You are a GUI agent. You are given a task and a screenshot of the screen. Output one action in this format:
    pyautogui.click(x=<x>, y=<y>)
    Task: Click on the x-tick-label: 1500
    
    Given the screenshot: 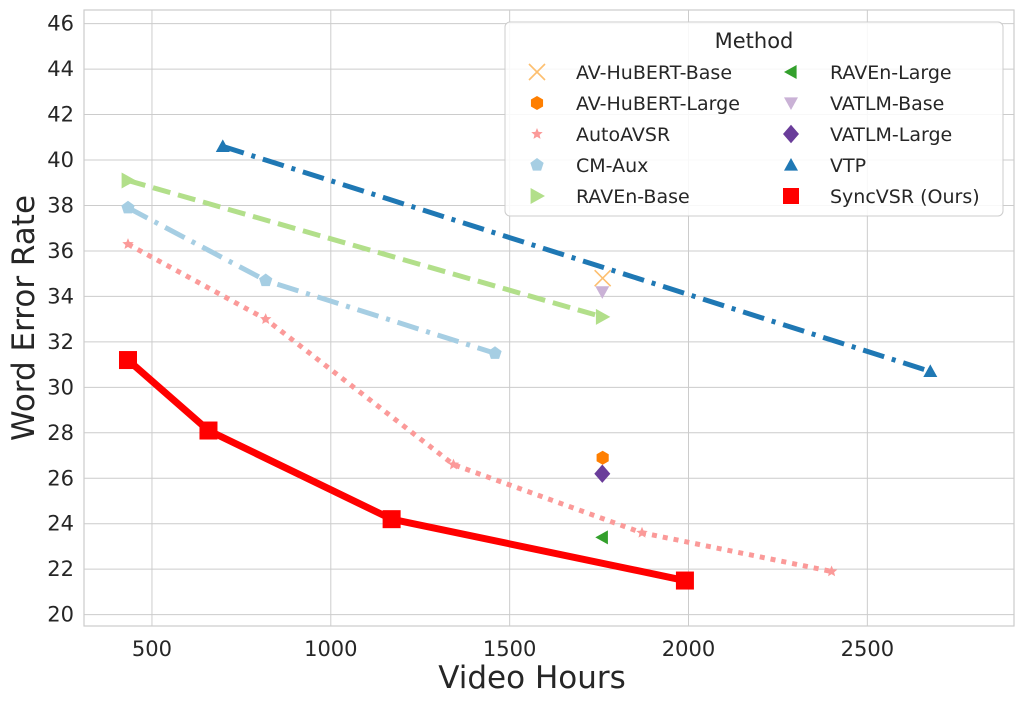 What is the action you would take?
    pyautogui.click(x=509, y=649)
    